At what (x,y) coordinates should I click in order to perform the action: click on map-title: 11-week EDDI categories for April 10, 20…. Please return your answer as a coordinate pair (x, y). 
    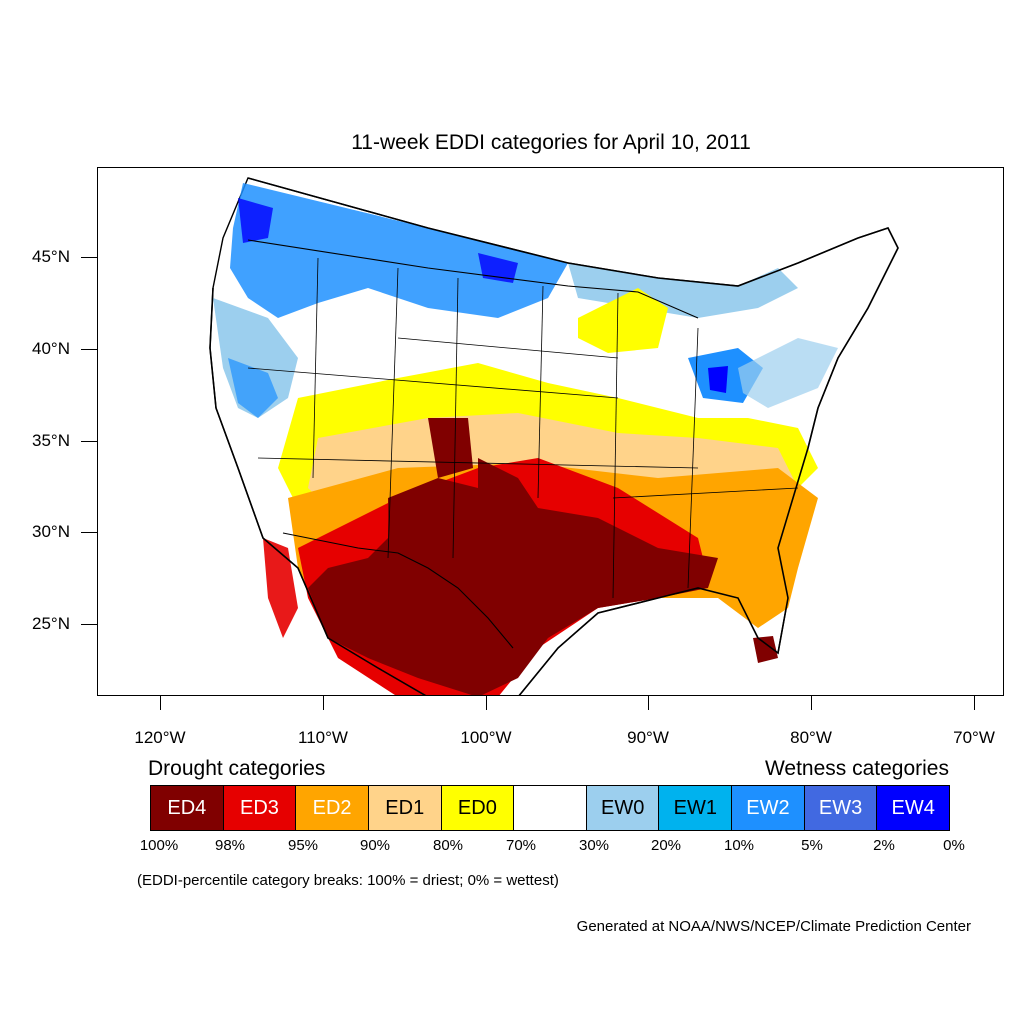
    Looking at the image, I should click on (551, 142).